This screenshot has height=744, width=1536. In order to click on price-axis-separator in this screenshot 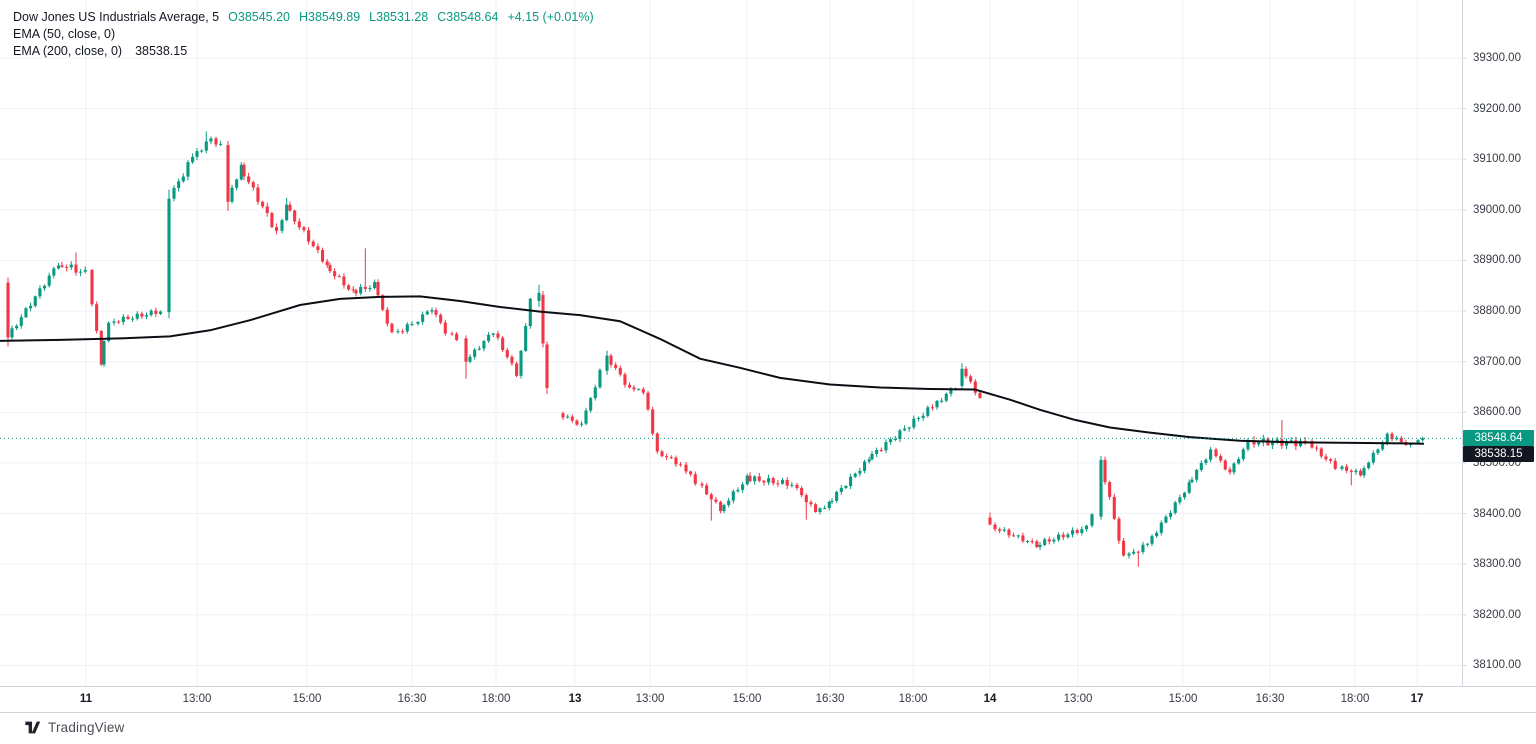, I will do `click(1462, 355)`.